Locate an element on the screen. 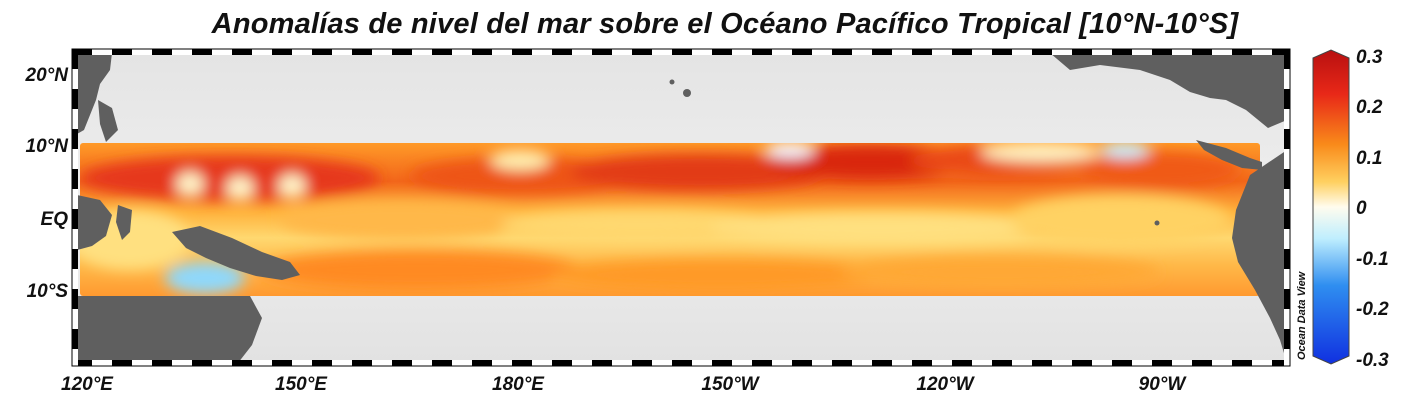  colorbar-tick-0.3: 0.3 is located at coordinates (1369, 57).